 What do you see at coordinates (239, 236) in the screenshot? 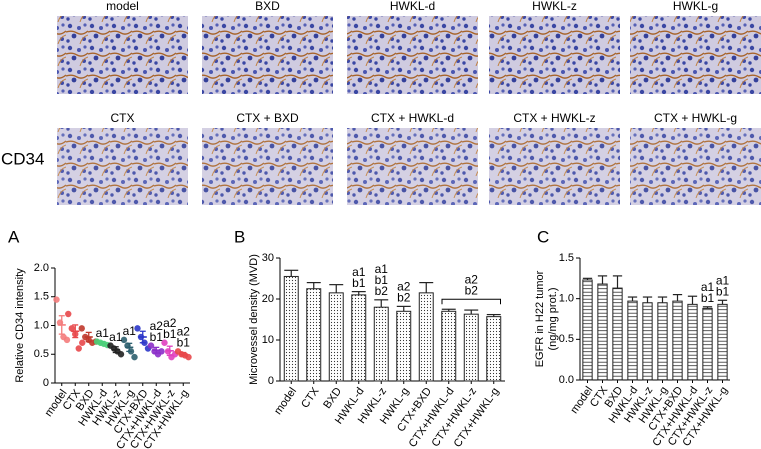
I see `panel-letter: B` at bounding box center [239, 236].